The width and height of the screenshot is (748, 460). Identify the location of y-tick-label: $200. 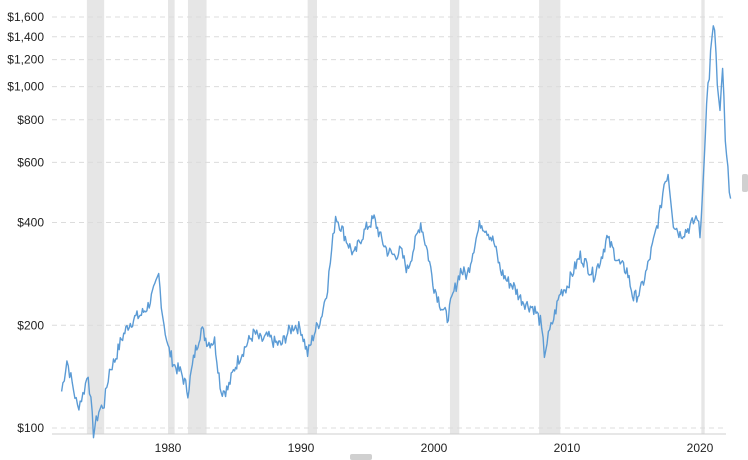
(30, 325).